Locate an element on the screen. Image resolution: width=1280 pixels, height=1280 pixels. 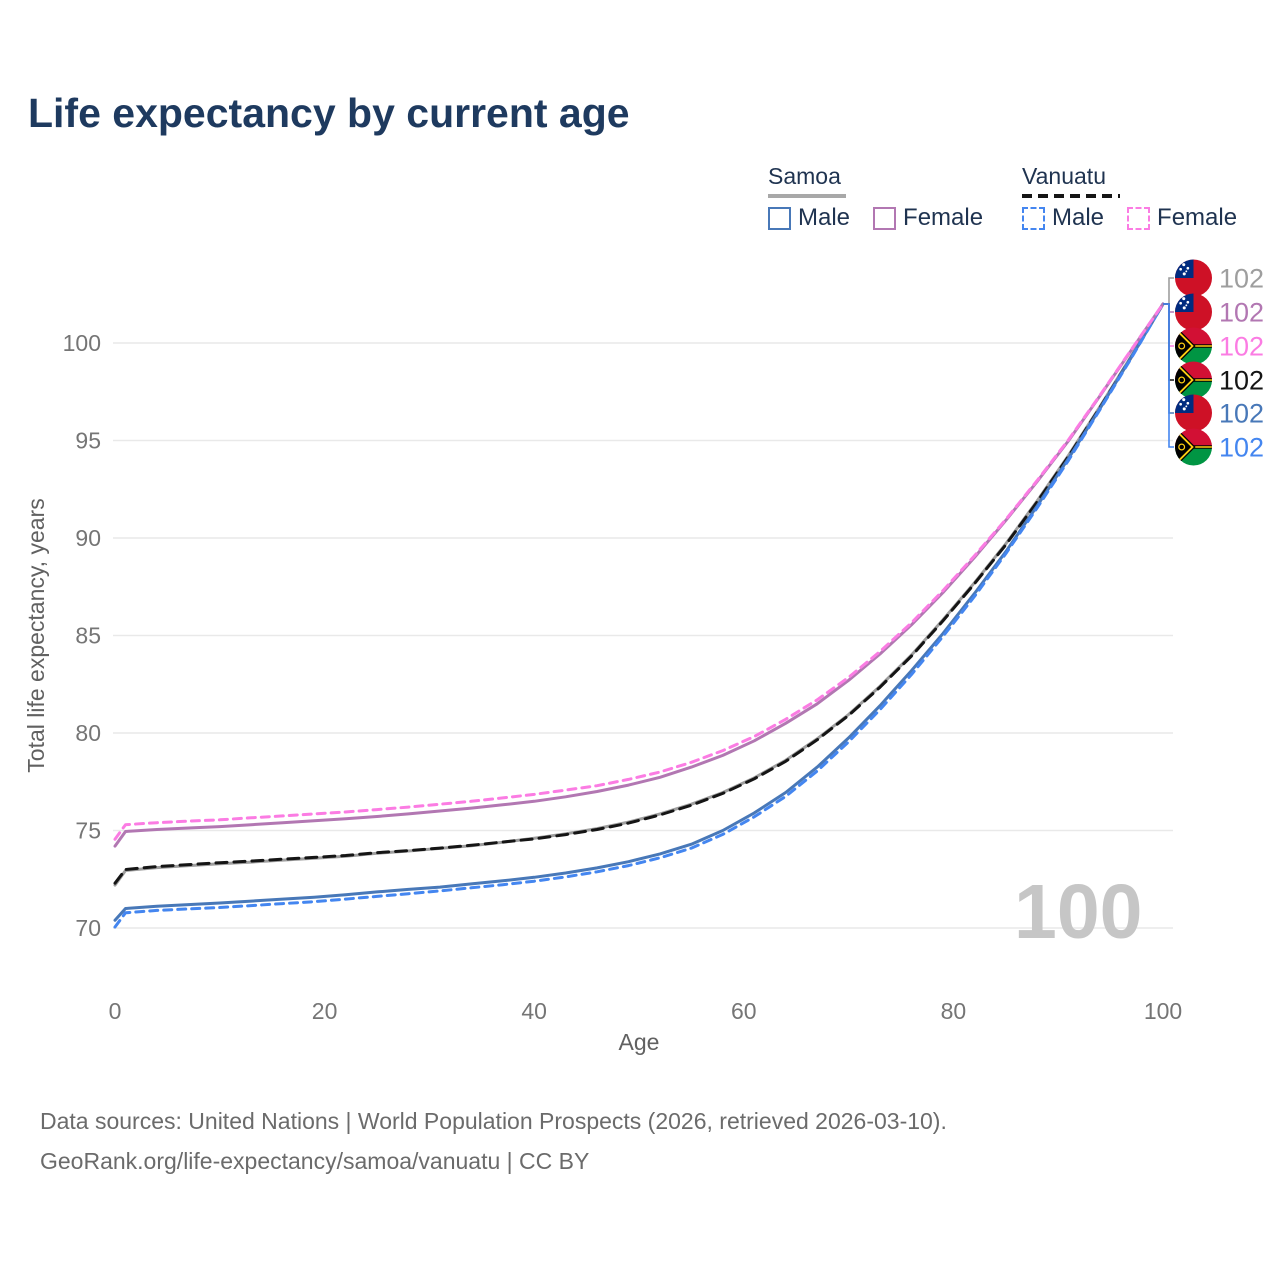
end-label-samoa-1: 102 is located at coordinates (1219, 312).